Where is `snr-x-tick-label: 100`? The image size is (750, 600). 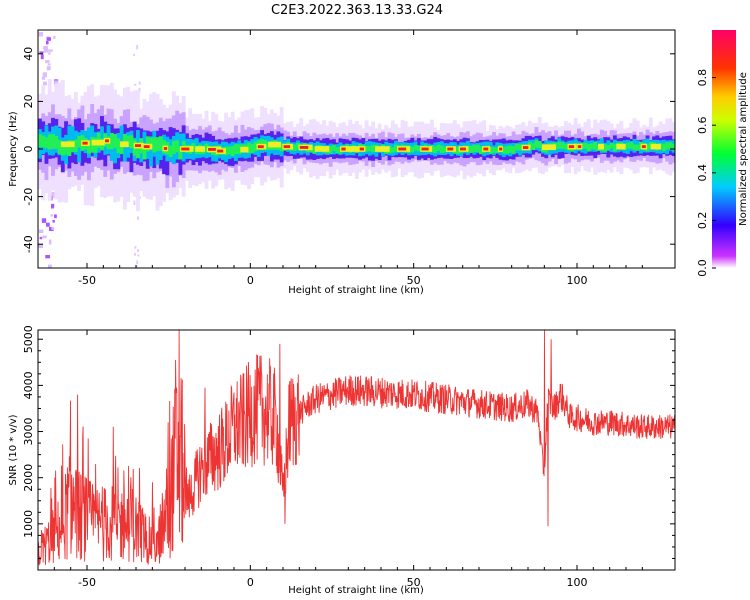 snr-x-tick-label: 100 is located at coordinates (577, 582).